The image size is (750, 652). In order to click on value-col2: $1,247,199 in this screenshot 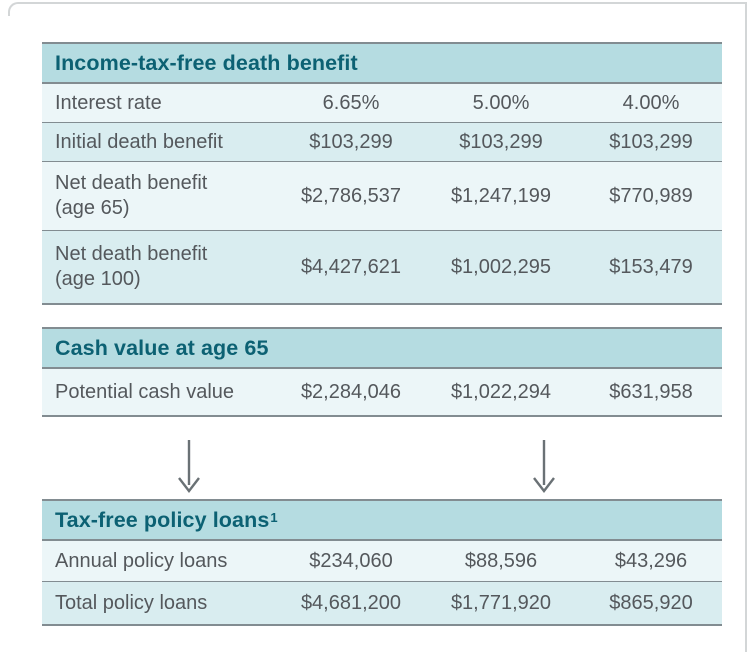, I will do `click(501, 195)`.